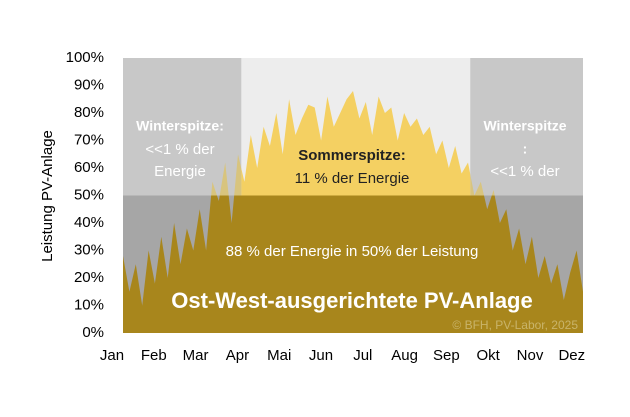  What do you see at coordinates (89, 167) in the screenshot?
I see `y-tick-label: 60%` at bounding box center [89, 167].